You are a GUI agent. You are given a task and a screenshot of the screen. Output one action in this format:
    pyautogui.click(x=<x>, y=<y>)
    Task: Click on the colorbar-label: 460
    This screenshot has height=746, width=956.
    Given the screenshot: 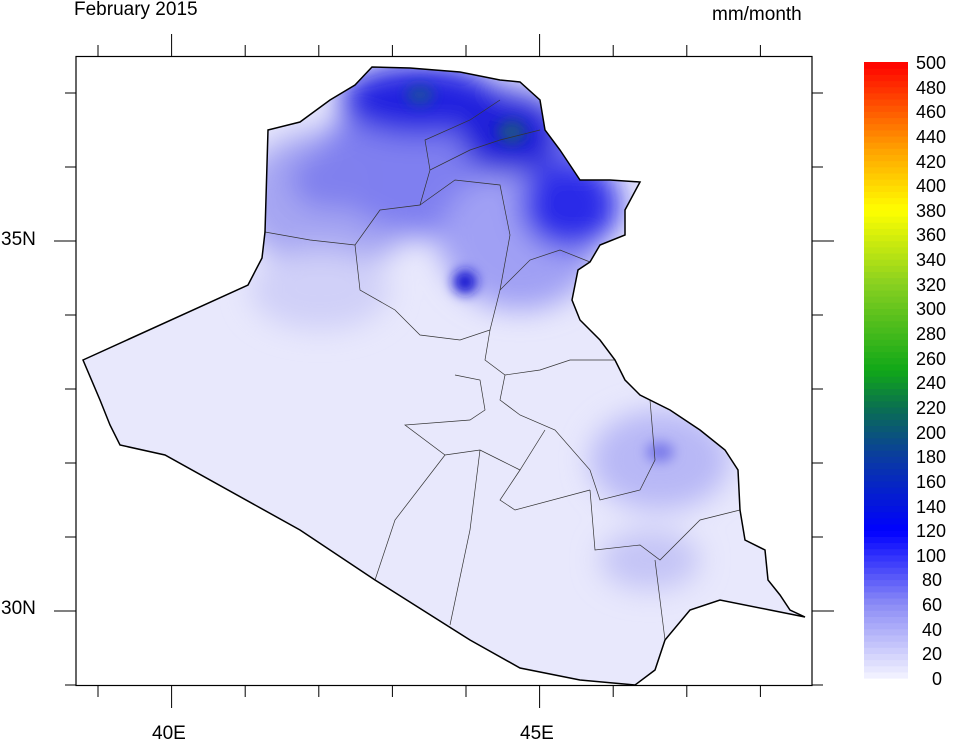 What is the action you would take?
    pyautogui.click(x=931, y=112)
    